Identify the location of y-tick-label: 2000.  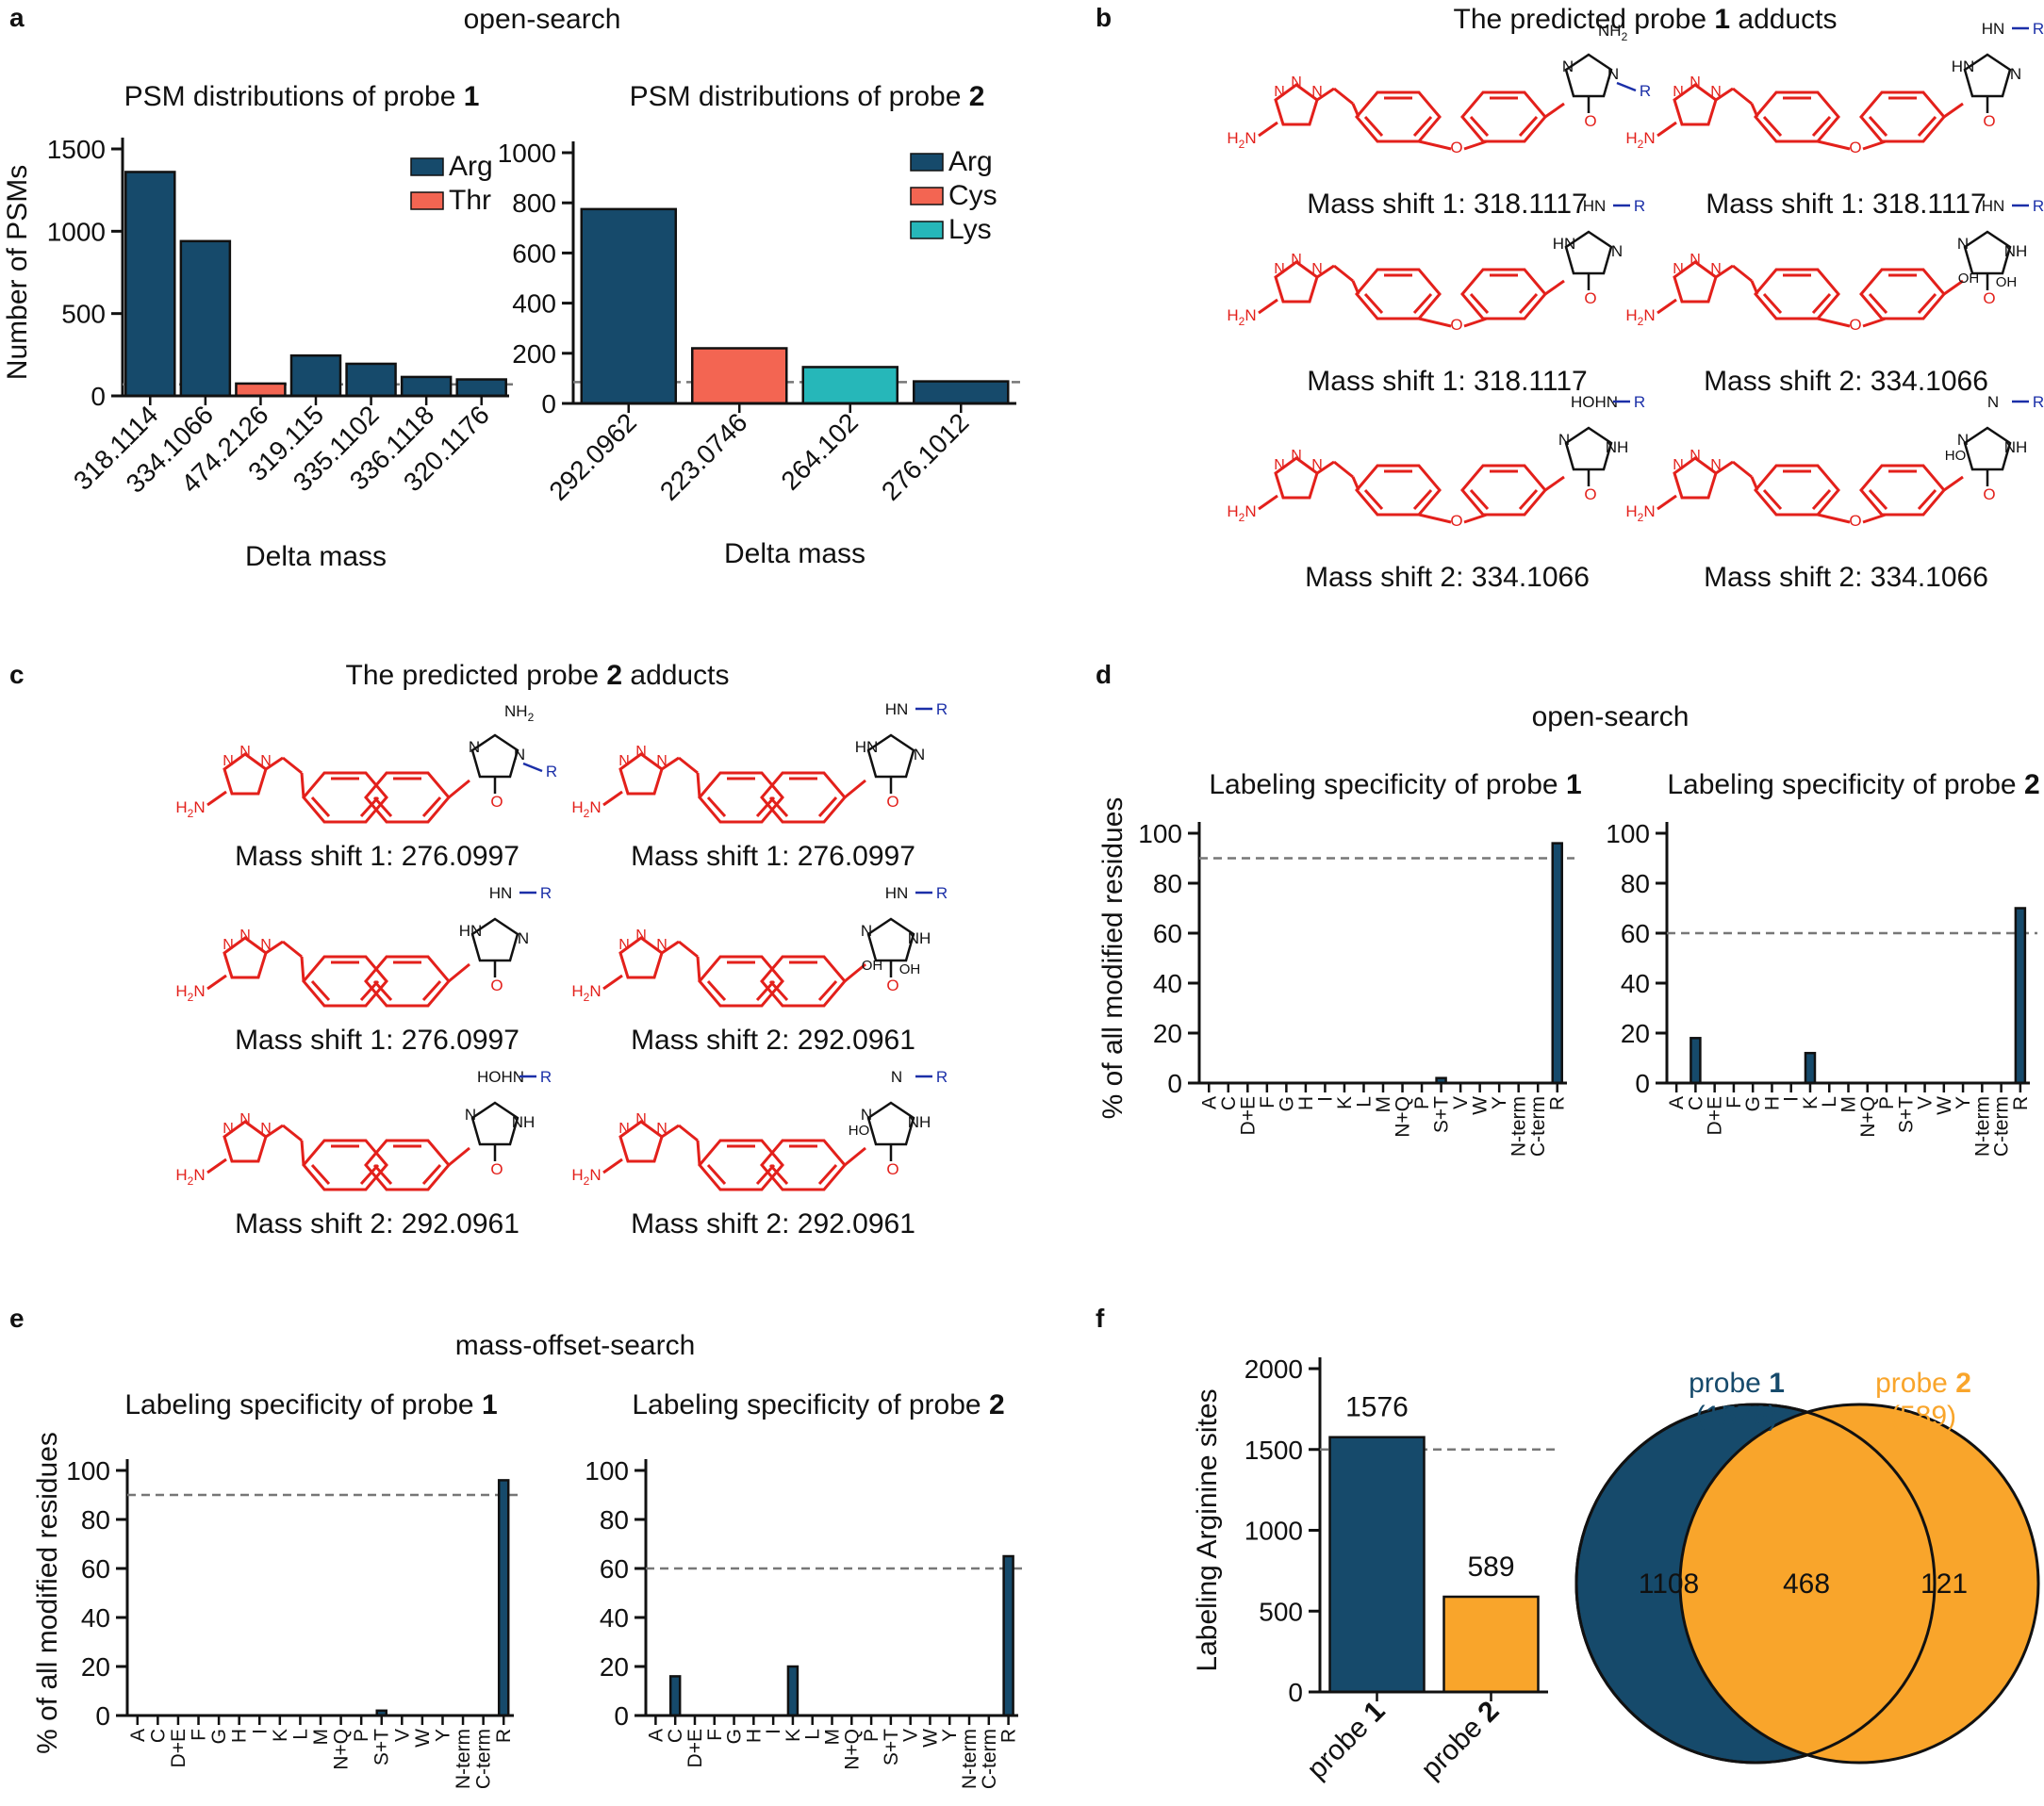
(1274, 1369).